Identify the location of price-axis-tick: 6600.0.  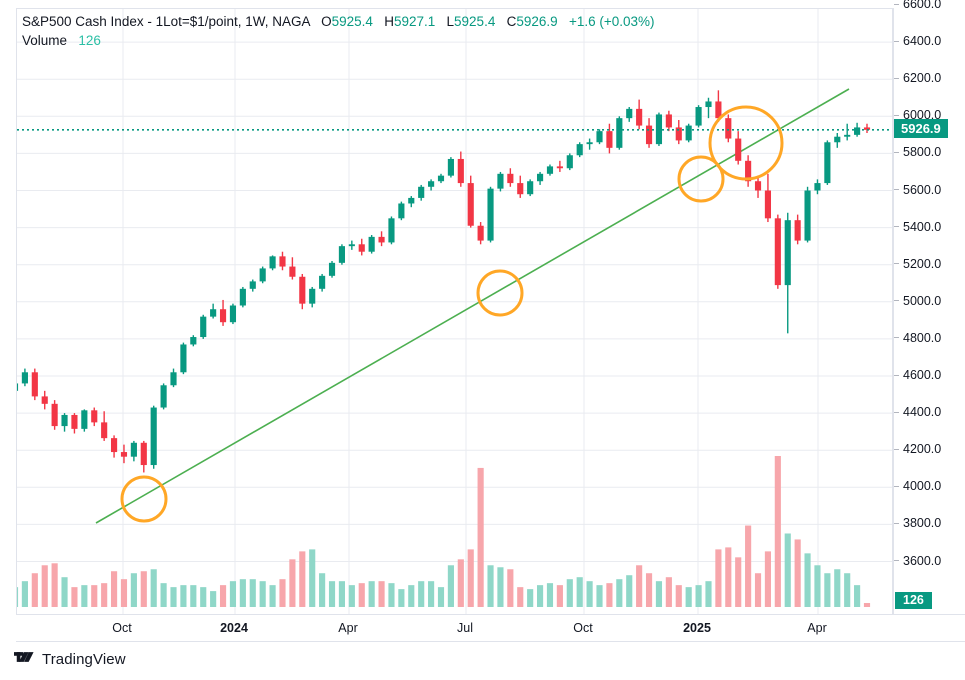
(929, 5).